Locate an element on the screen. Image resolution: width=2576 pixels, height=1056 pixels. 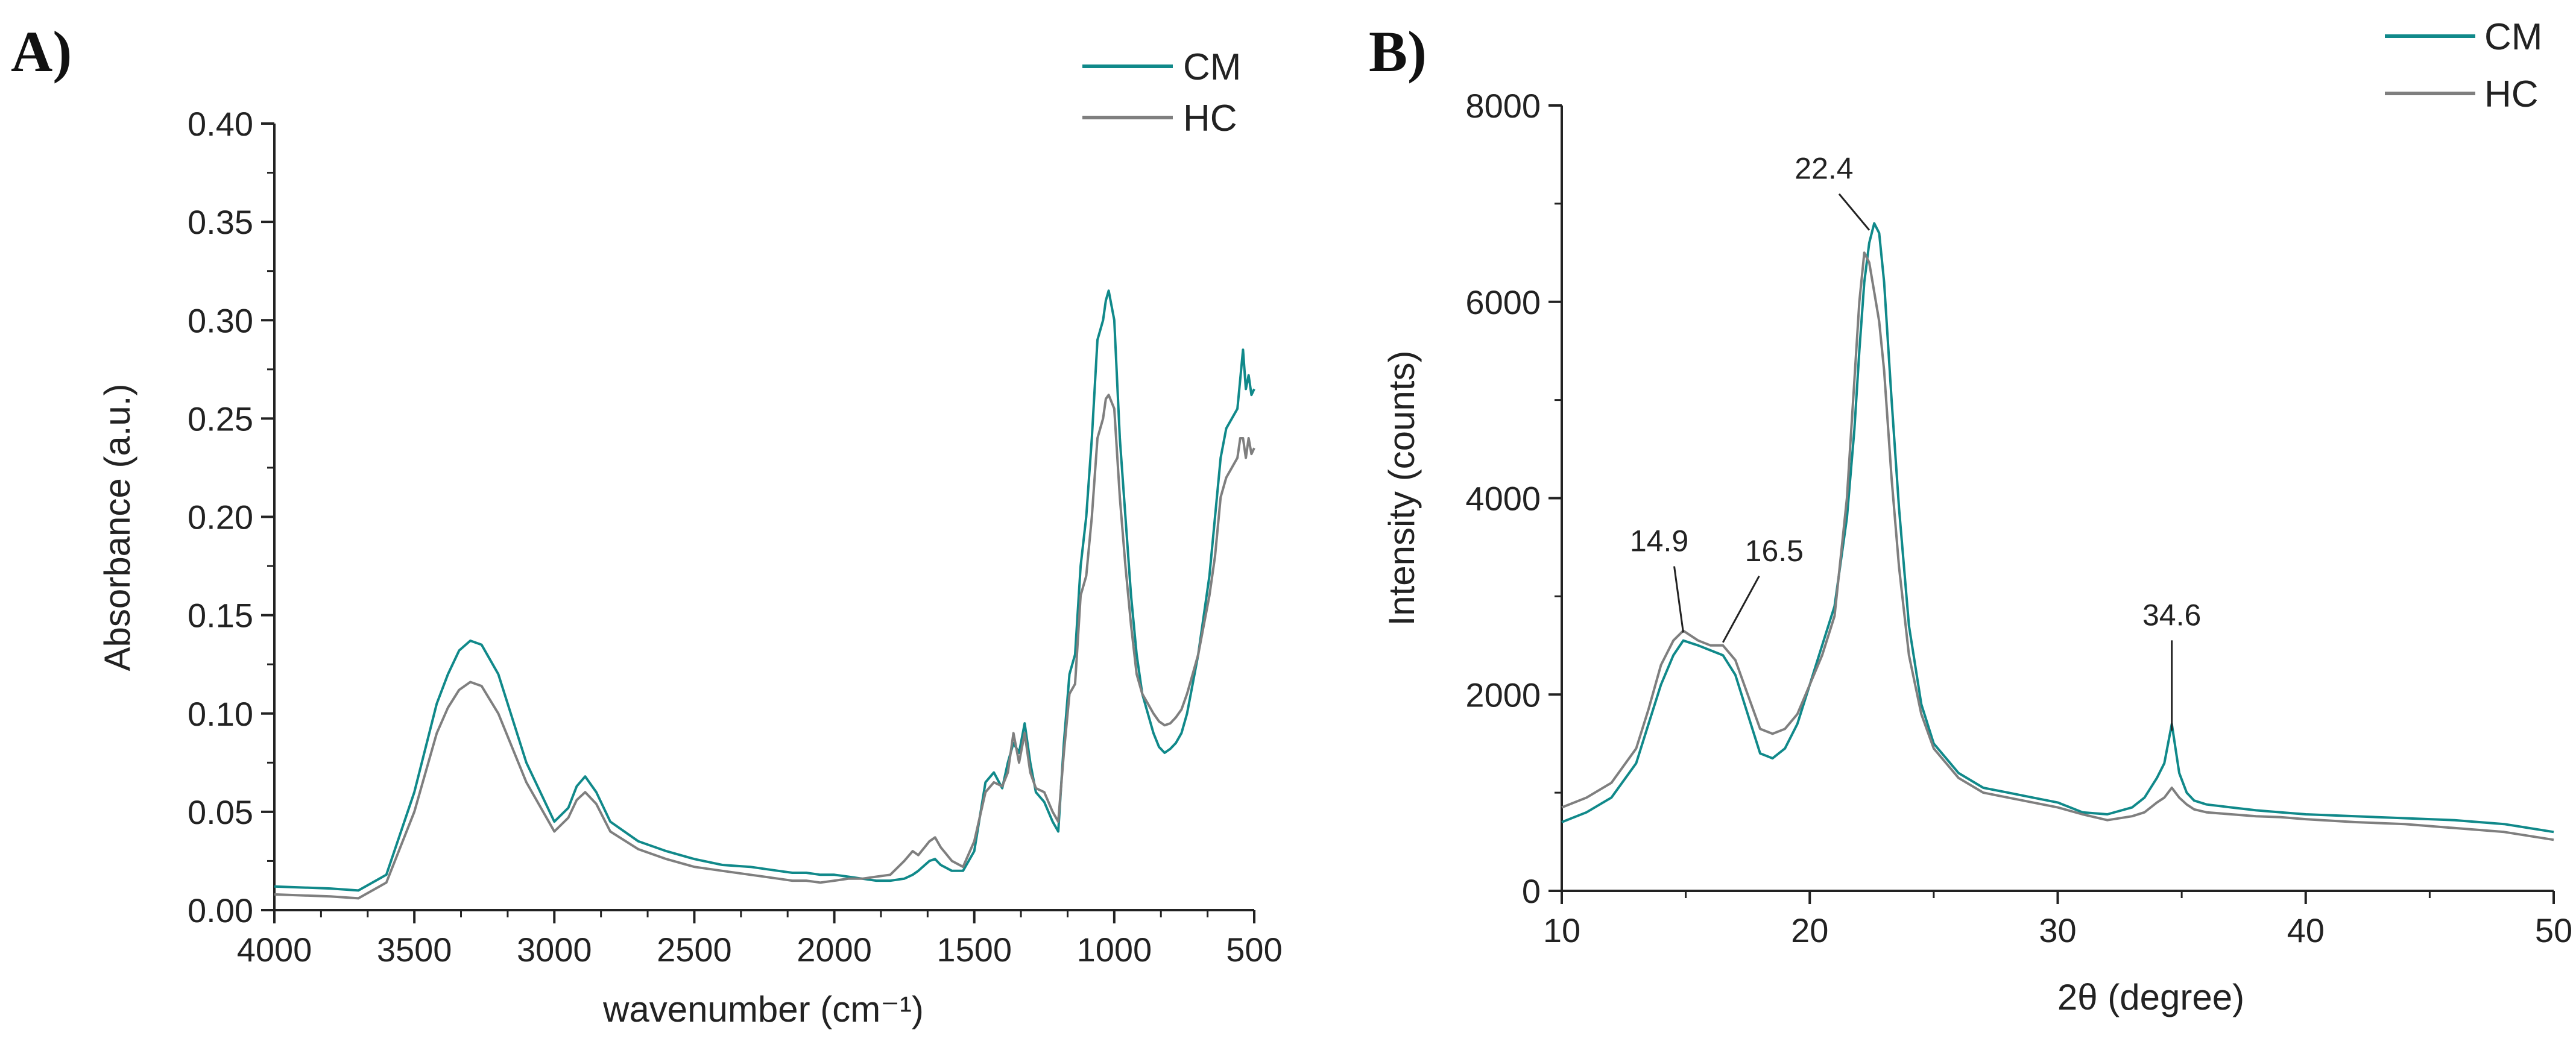
panel-b-y-tick-label: 8000 is located at coordinates (1503, 106).